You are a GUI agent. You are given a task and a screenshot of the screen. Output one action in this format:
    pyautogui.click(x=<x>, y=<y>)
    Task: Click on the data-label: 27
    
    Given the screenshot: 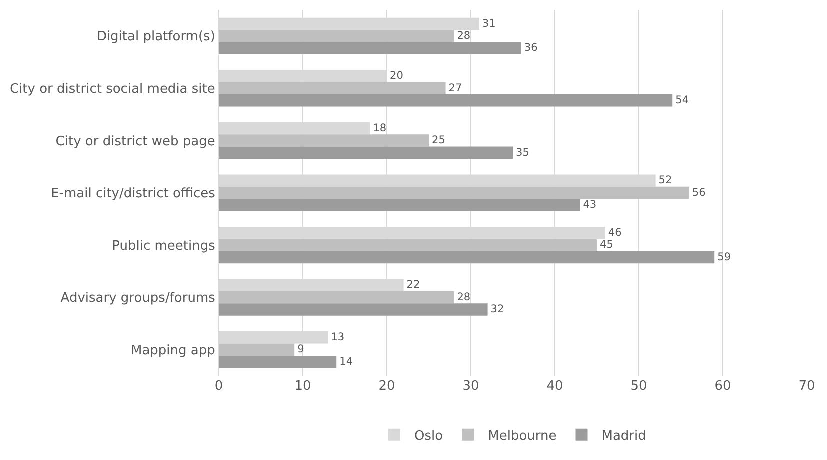 What is the action you would take?
    pyautogui.click(x=455, y=88)
    